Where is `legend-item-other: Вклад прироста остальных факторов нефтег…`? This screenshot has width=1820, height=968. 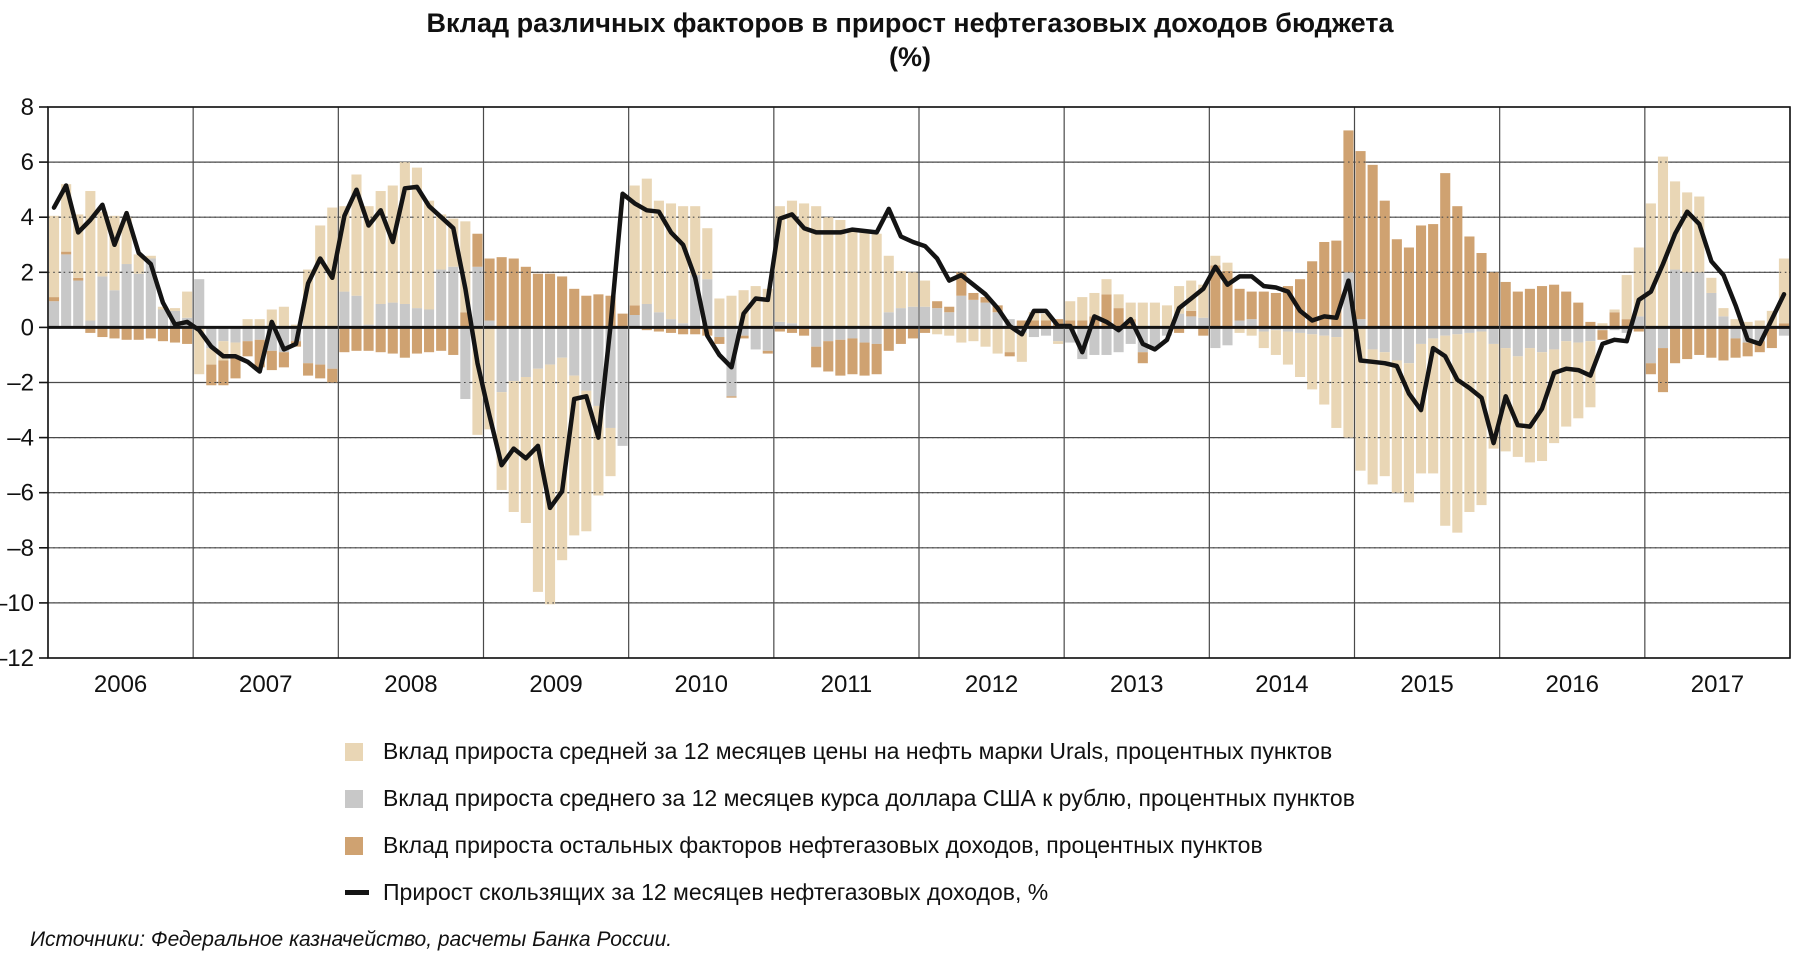
legend-item-other: Вклад прироста остальных факторов нефтег… is located at coordinates (850, 845).